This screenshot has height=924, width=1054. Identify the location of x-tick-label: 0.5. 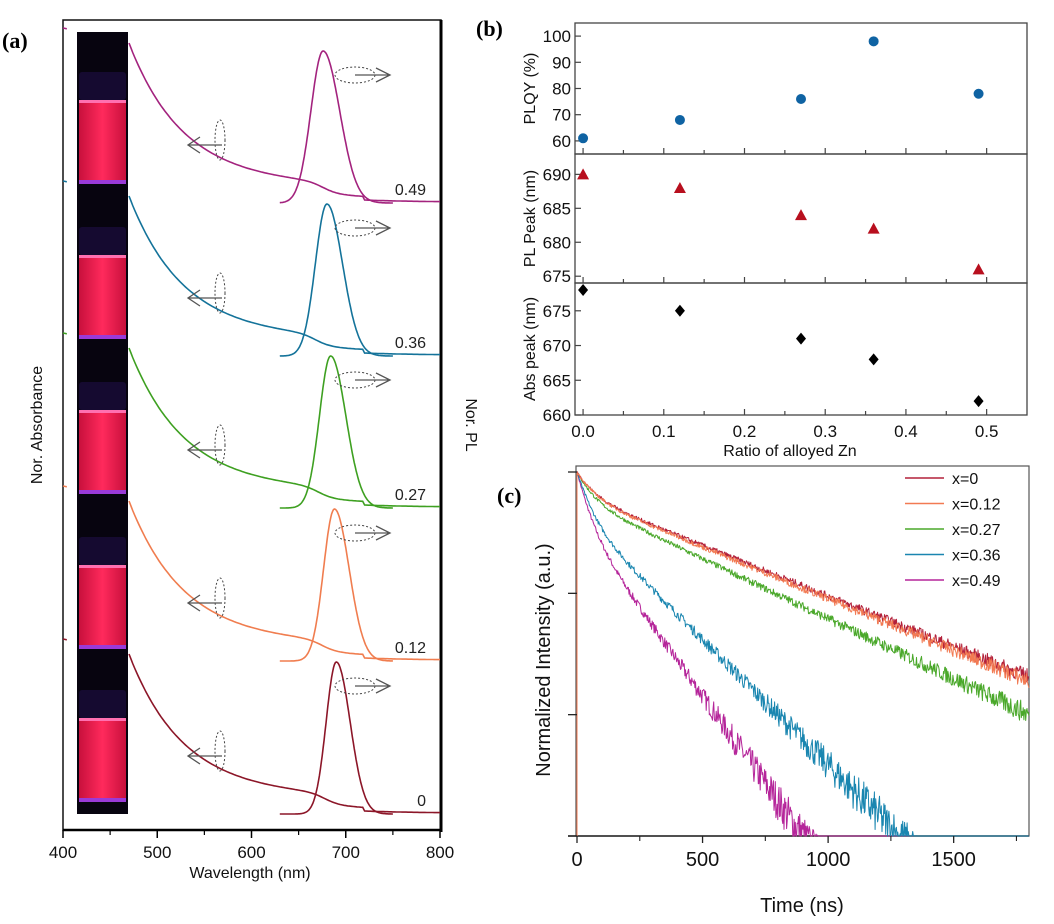
(987, 431).